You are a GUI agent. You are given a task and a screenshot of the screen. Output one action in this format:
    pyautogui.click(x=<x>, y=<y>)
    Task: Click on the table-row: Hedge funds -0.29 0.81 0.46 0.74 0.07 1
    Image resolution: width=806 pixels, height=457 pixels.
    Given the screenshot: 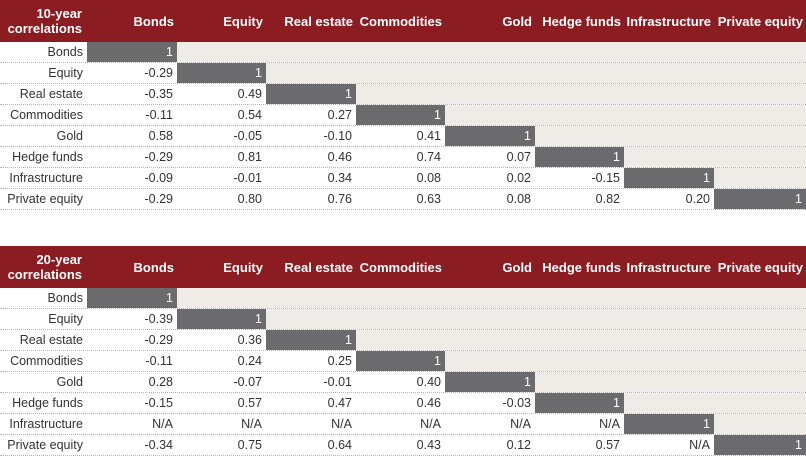 What is the action you would take?
    pyautogui.click(x=403, y=157)
    